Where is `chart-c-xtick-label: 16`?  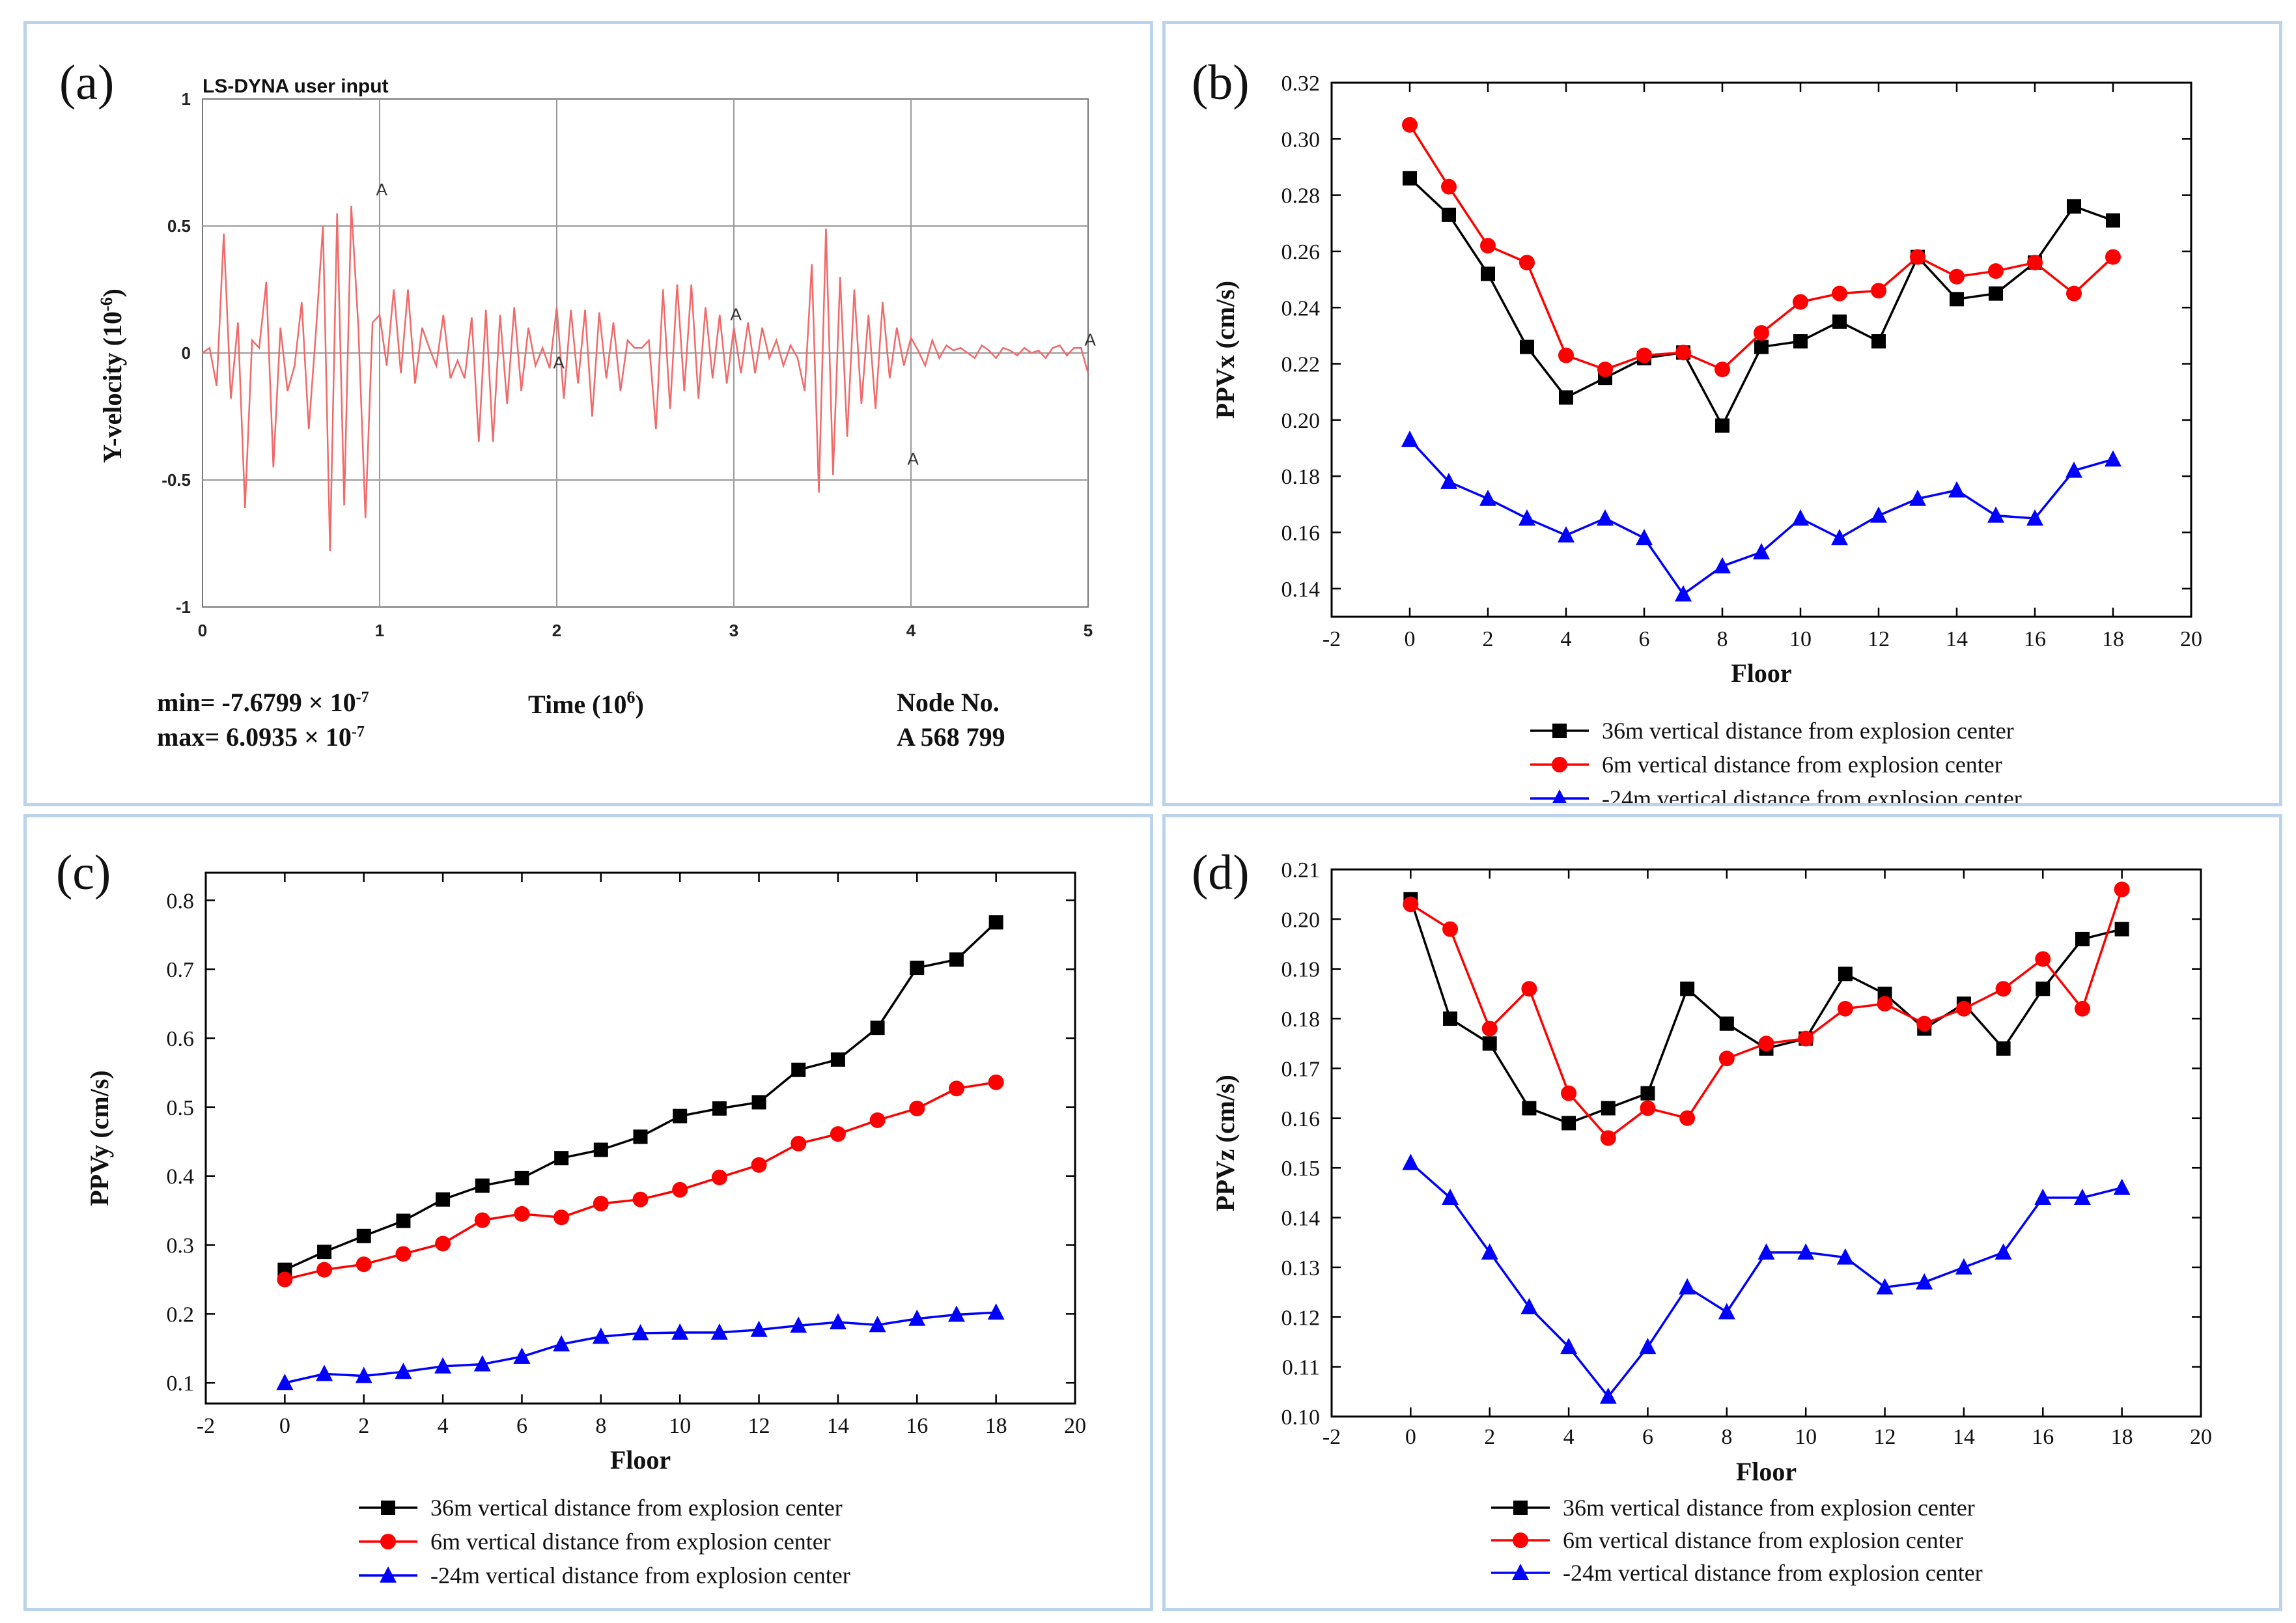 chart-c-xtick-label: 16 is located at coordinates (917, 1426).